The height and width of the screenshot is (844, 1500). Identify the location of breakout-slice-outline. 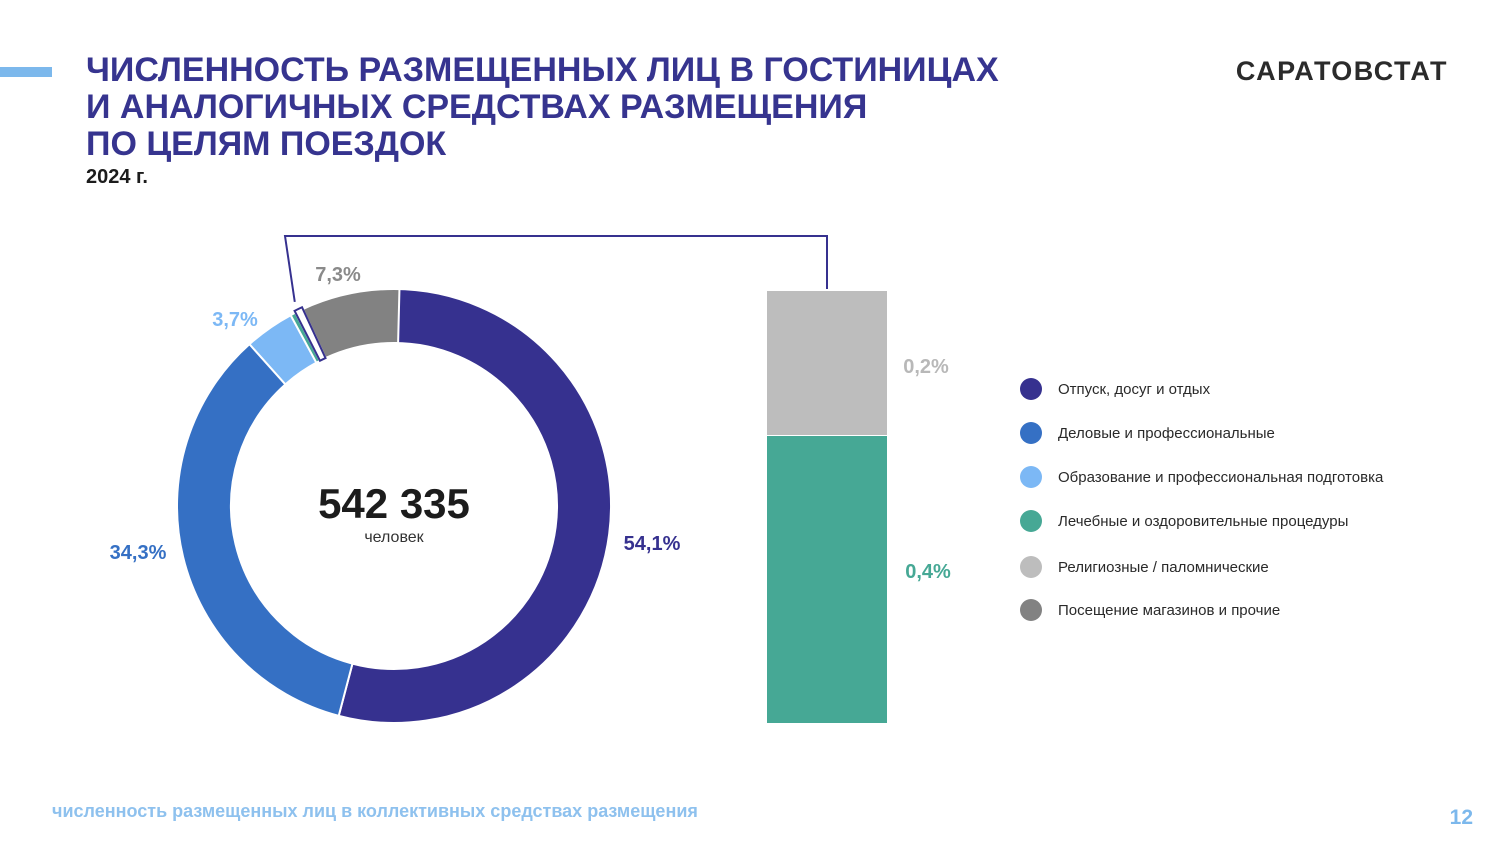
(310, 334).